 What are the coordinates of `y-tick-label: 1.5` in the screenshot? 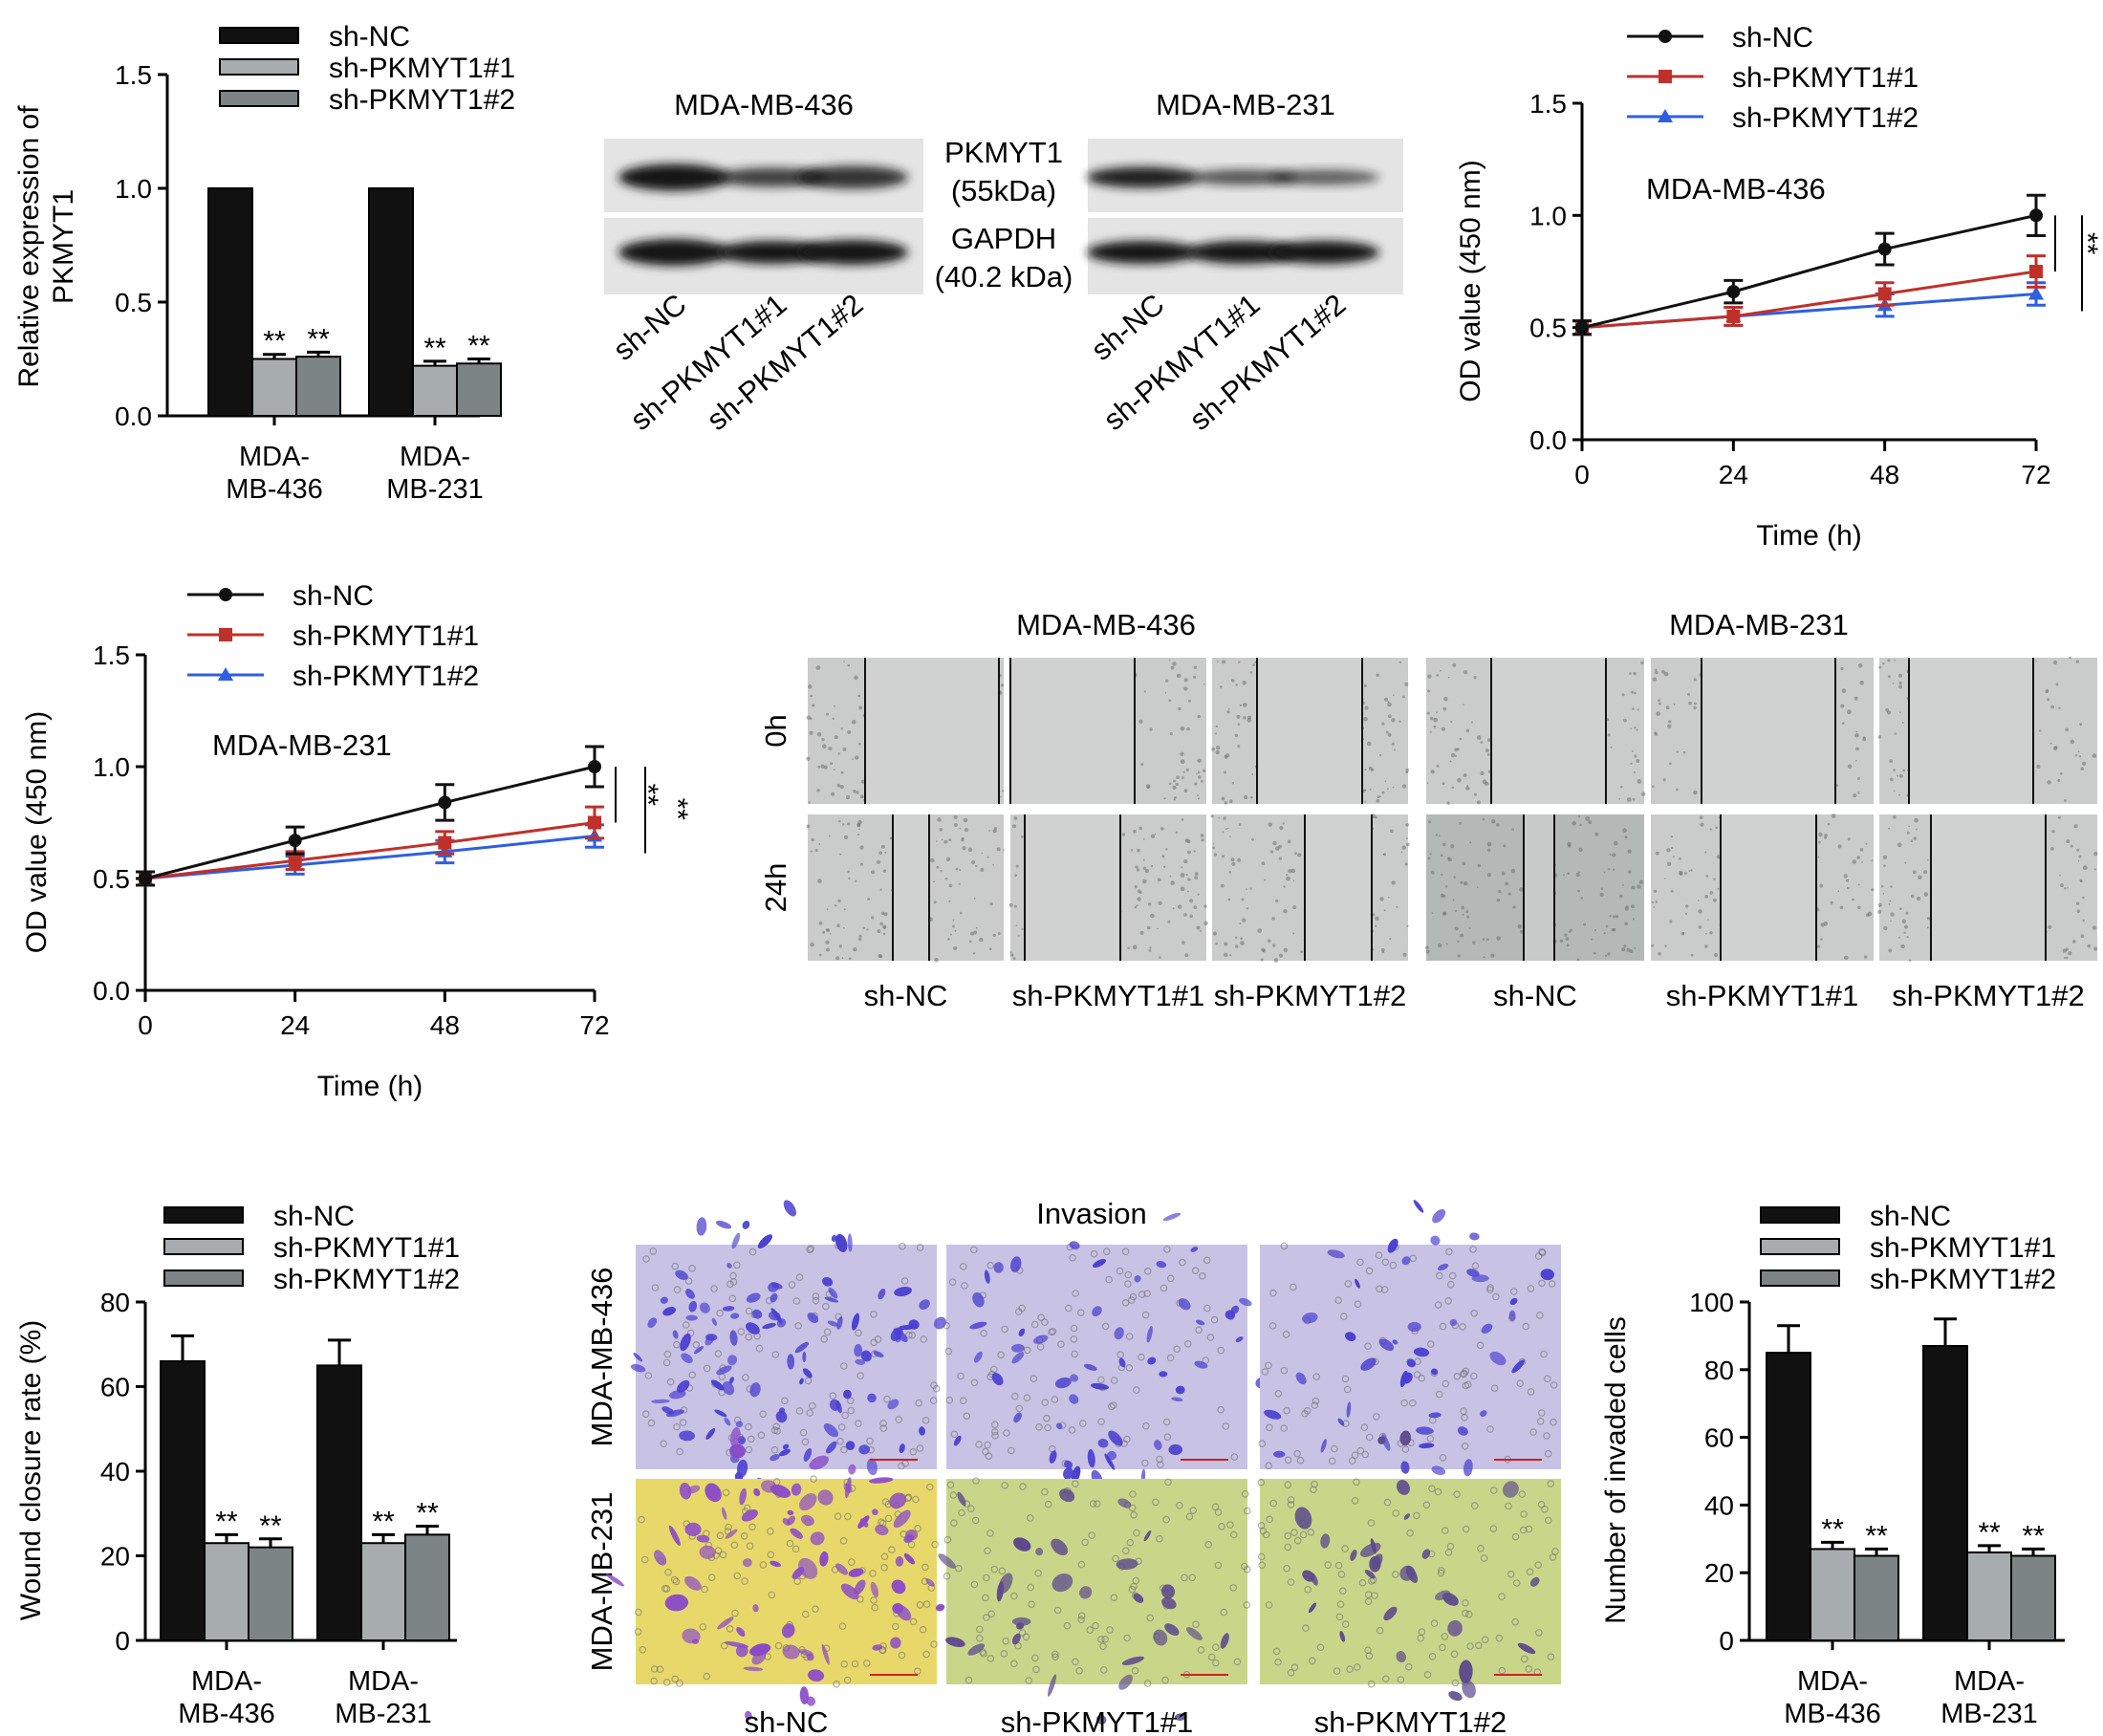 It's located at (133, 75).